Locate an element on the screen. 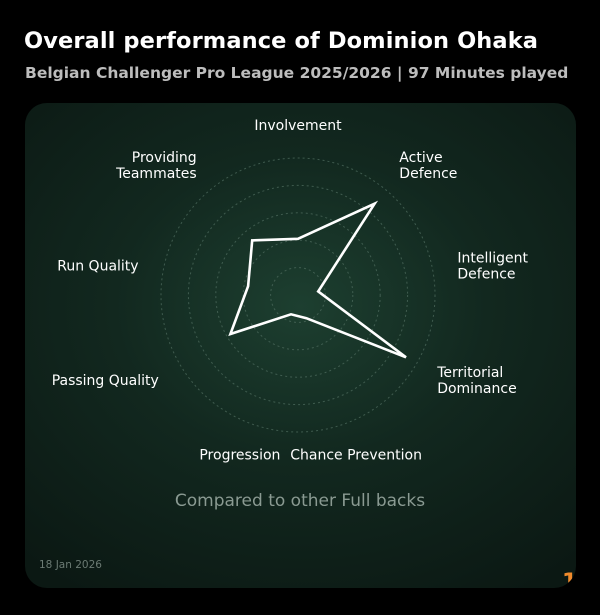  axis-label: Intelligent Defence is located at coordinates (492, 267).